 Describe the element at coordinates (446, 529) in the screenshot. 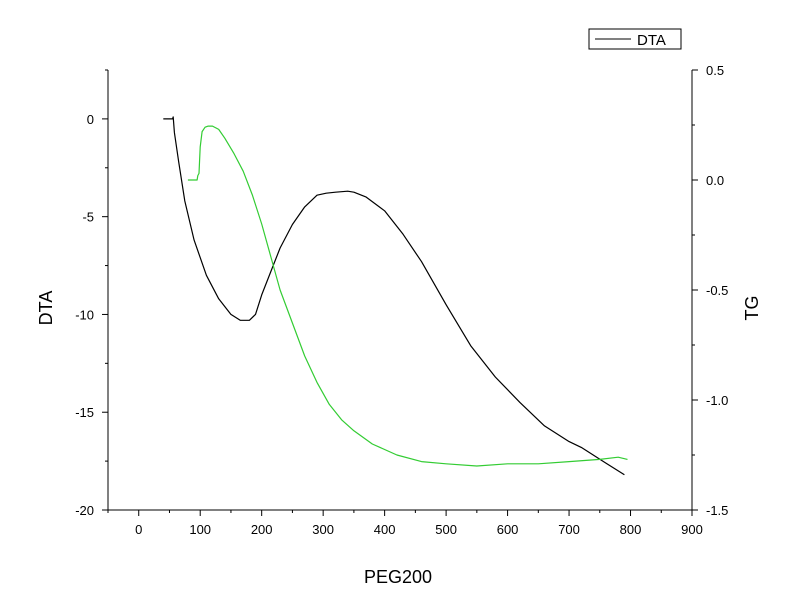

I see `x-tick-label: 500` at that location.